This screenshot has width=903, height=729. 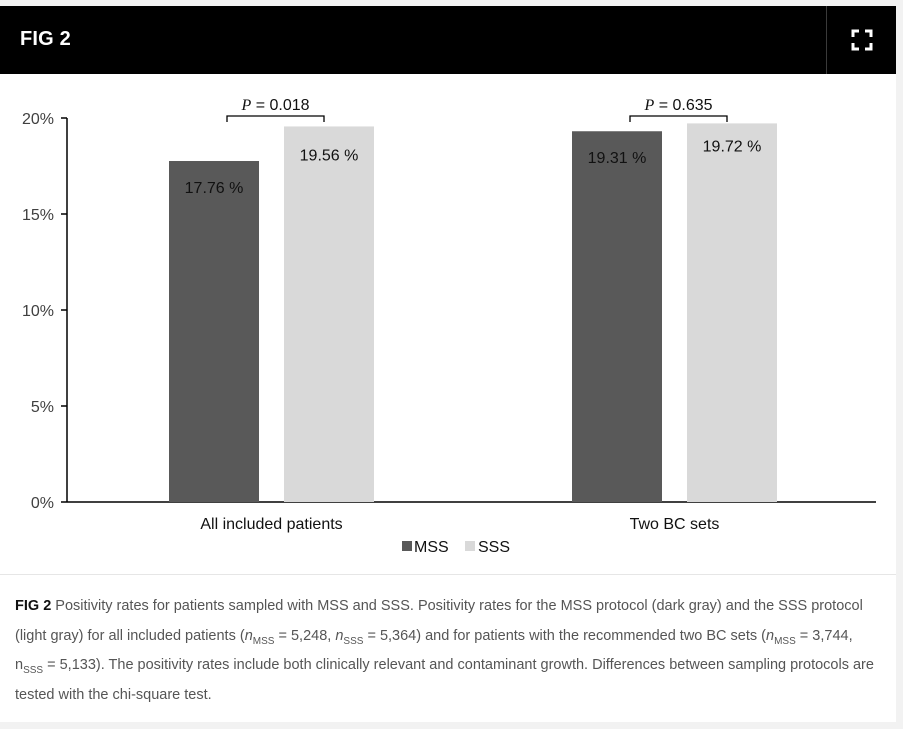 I want to click on y-tick-label: 5%, so click(x=42, y=407).